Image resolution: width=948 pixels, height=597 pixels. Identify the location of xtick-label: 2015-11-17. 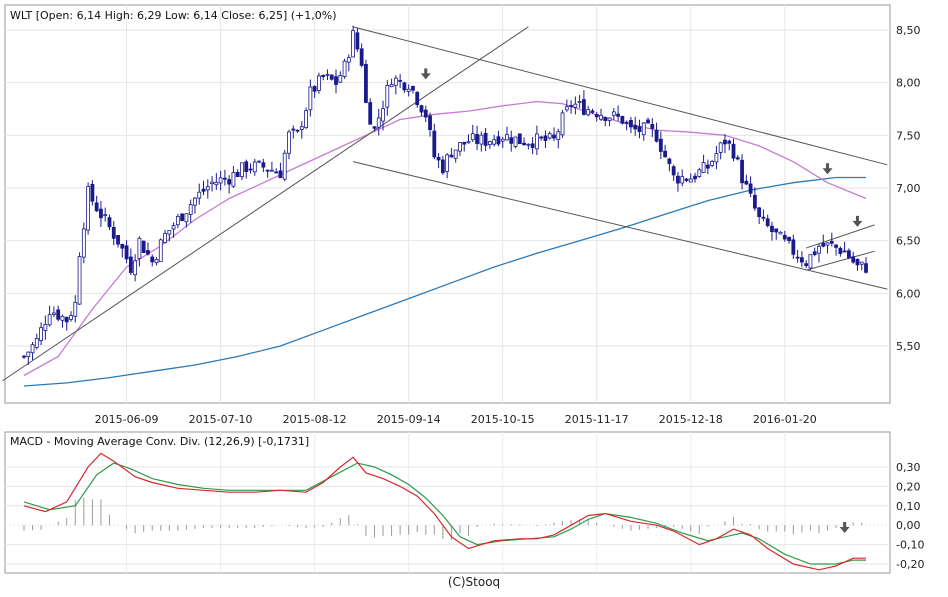
(597, 419).